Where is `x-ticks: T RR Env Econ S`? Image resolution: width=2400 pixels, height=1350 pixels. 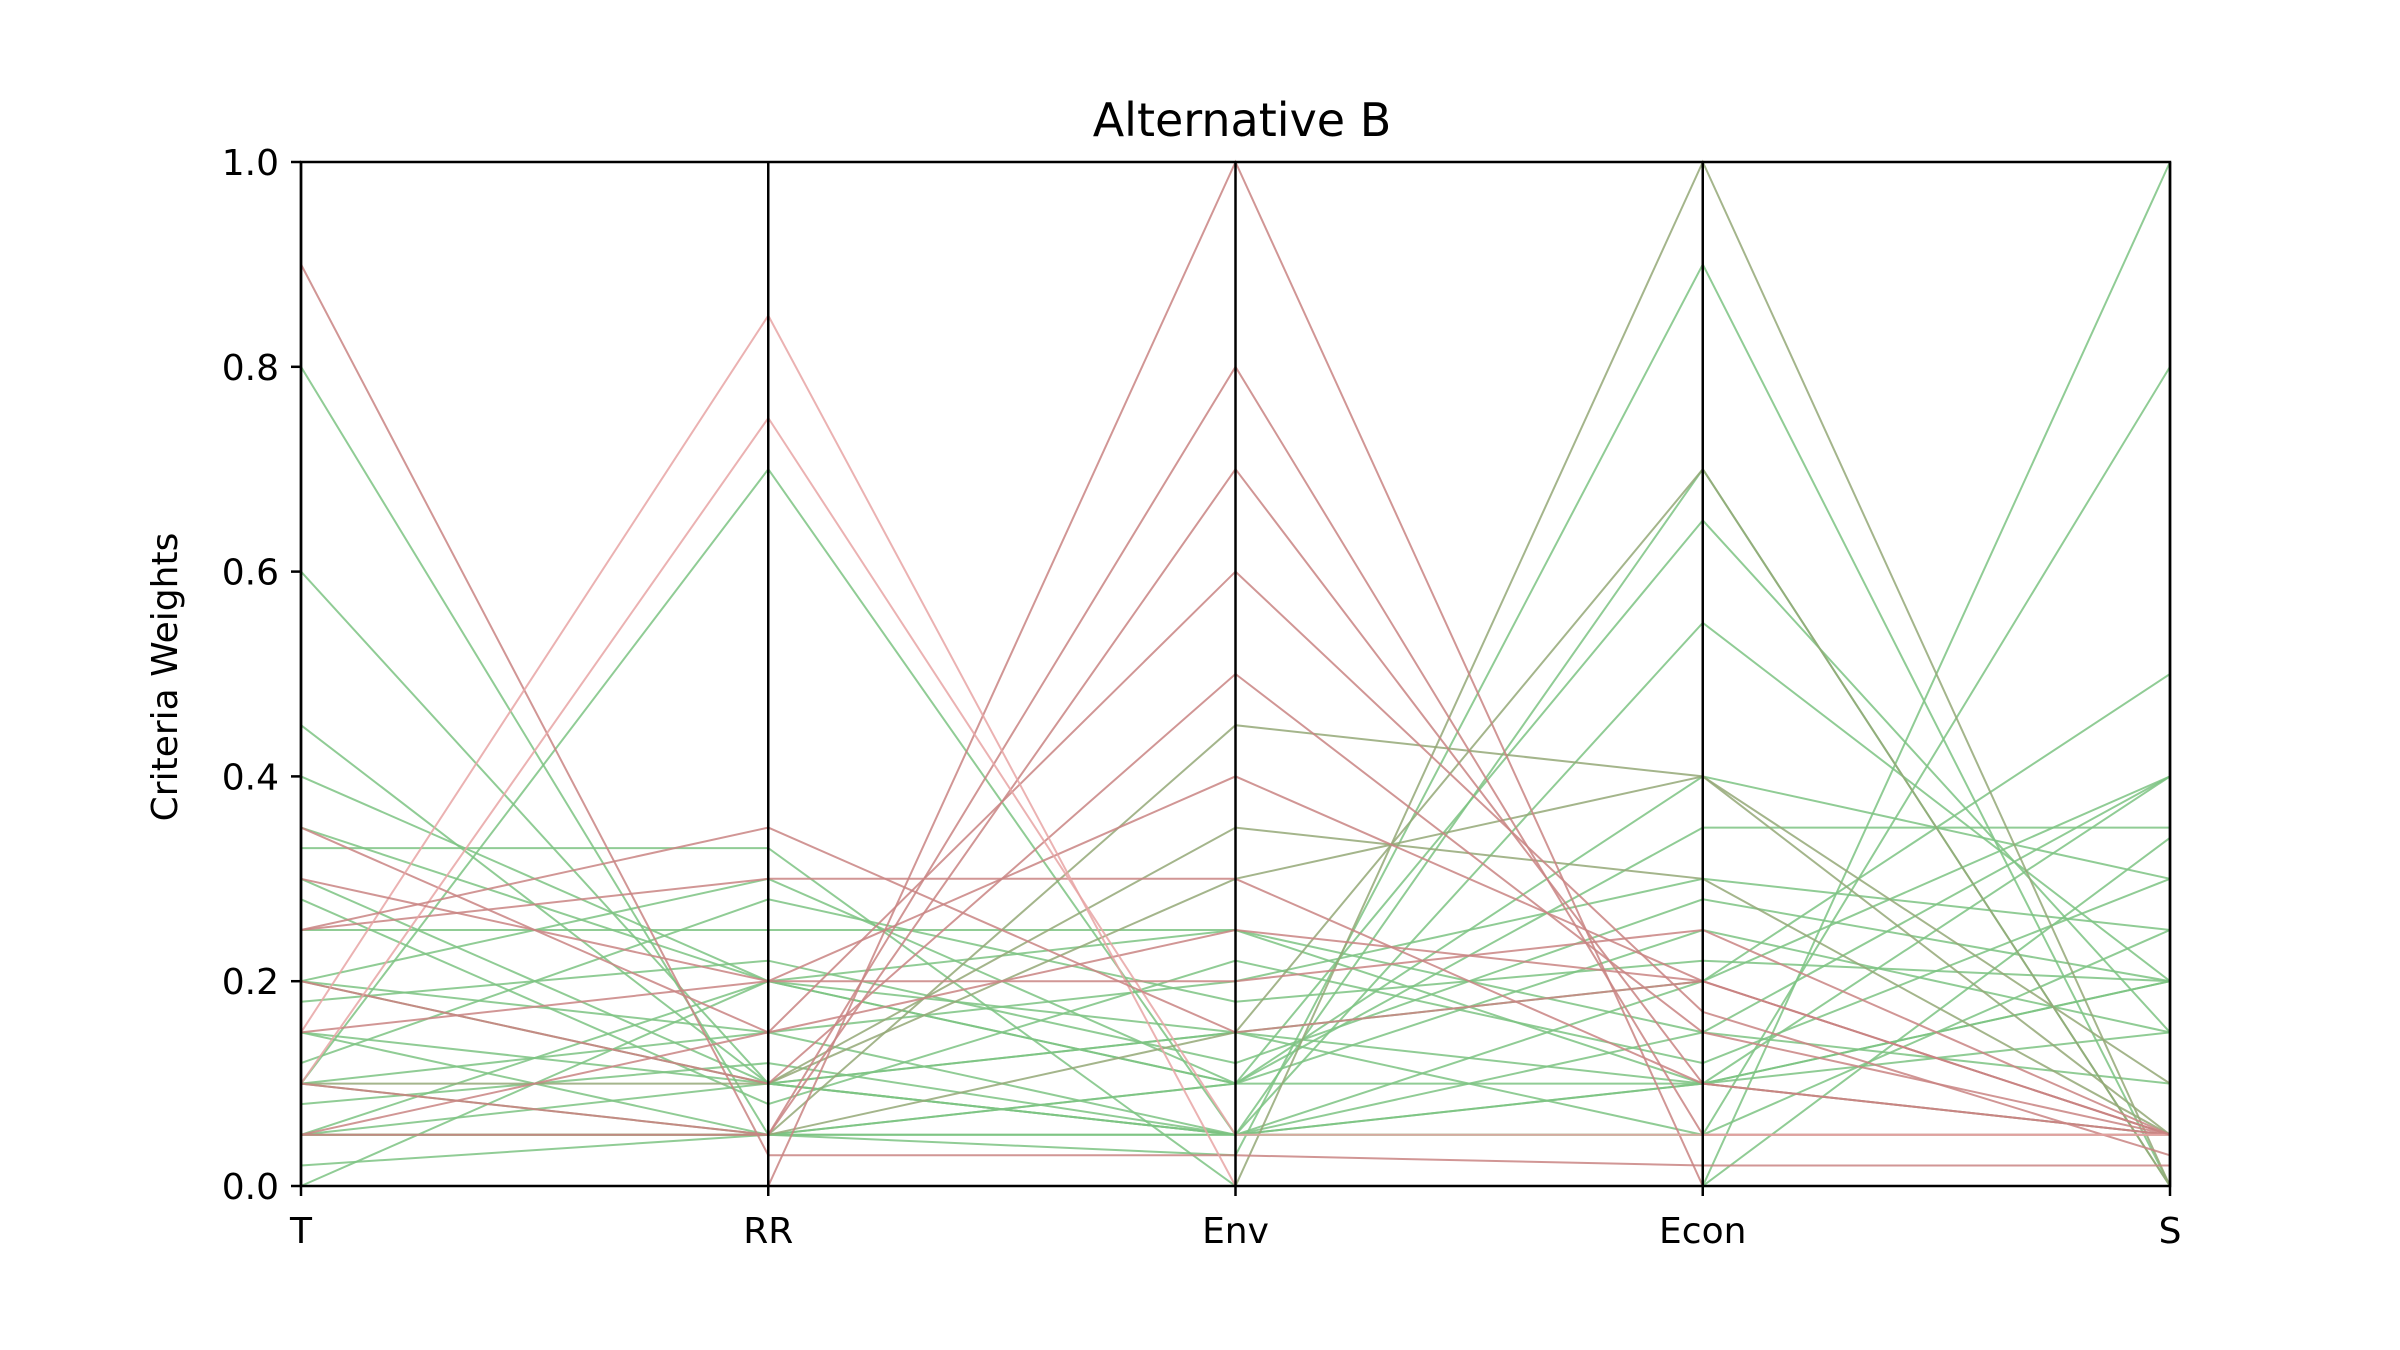
x-ticks: T RR Env Econ S is located at coordinates (1235, 1219).